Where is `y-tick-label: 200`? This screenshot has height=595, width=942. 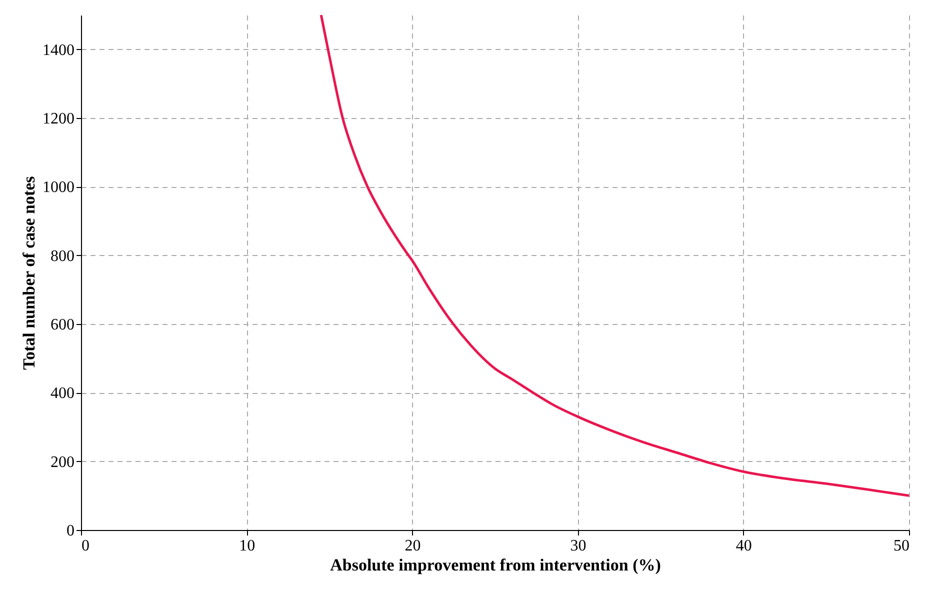 y-tick-label: 200 is located at coordinates (62, 462).